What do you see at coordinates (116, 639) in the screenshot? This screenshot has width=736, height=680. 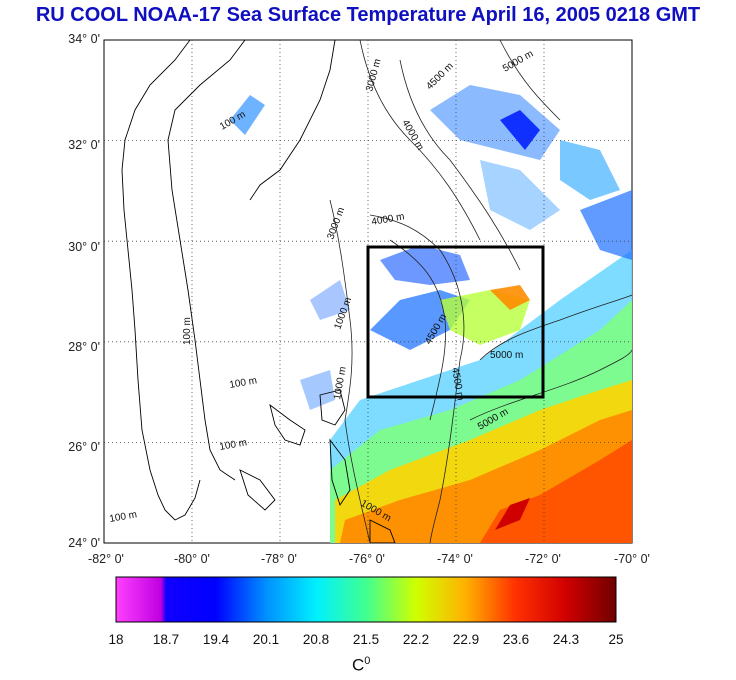 I see `colorbar-tick-label: 18` at bounding box center [116, 639].